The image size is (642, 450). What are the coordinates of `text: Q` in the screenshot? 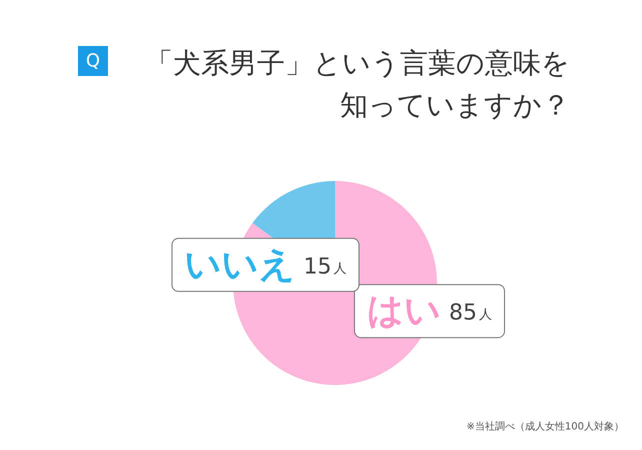 It's located at (93, 61).